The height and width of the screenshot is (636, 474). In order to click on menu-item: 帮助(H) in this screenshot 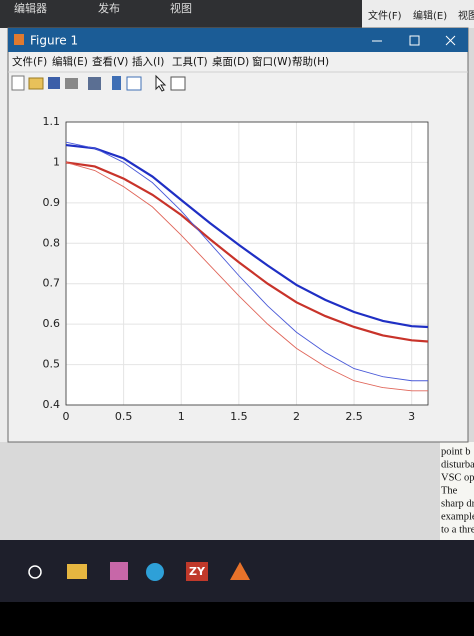, I will do `click(310, 61)`.